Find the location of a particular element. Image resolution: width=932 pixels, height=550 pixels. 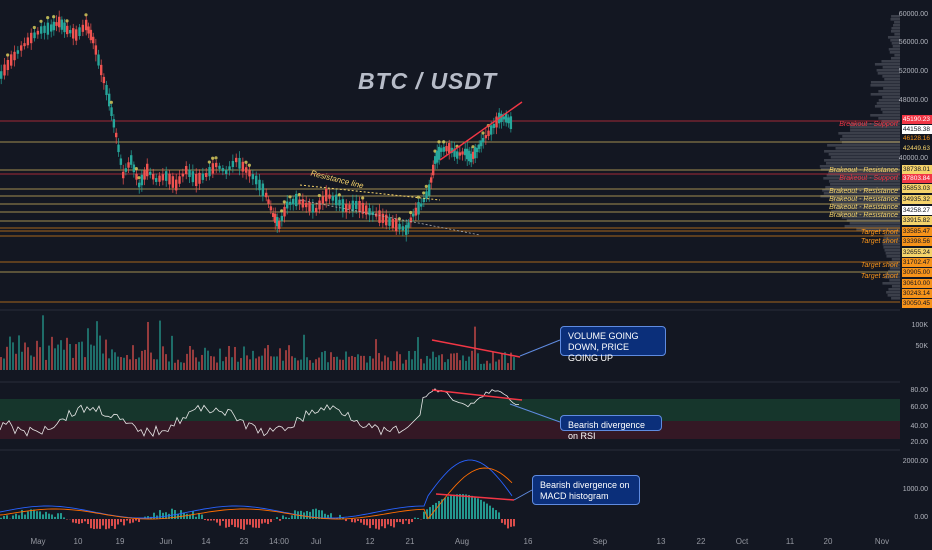

x-axis-tick: Oct is located at coordinates (742, 541).